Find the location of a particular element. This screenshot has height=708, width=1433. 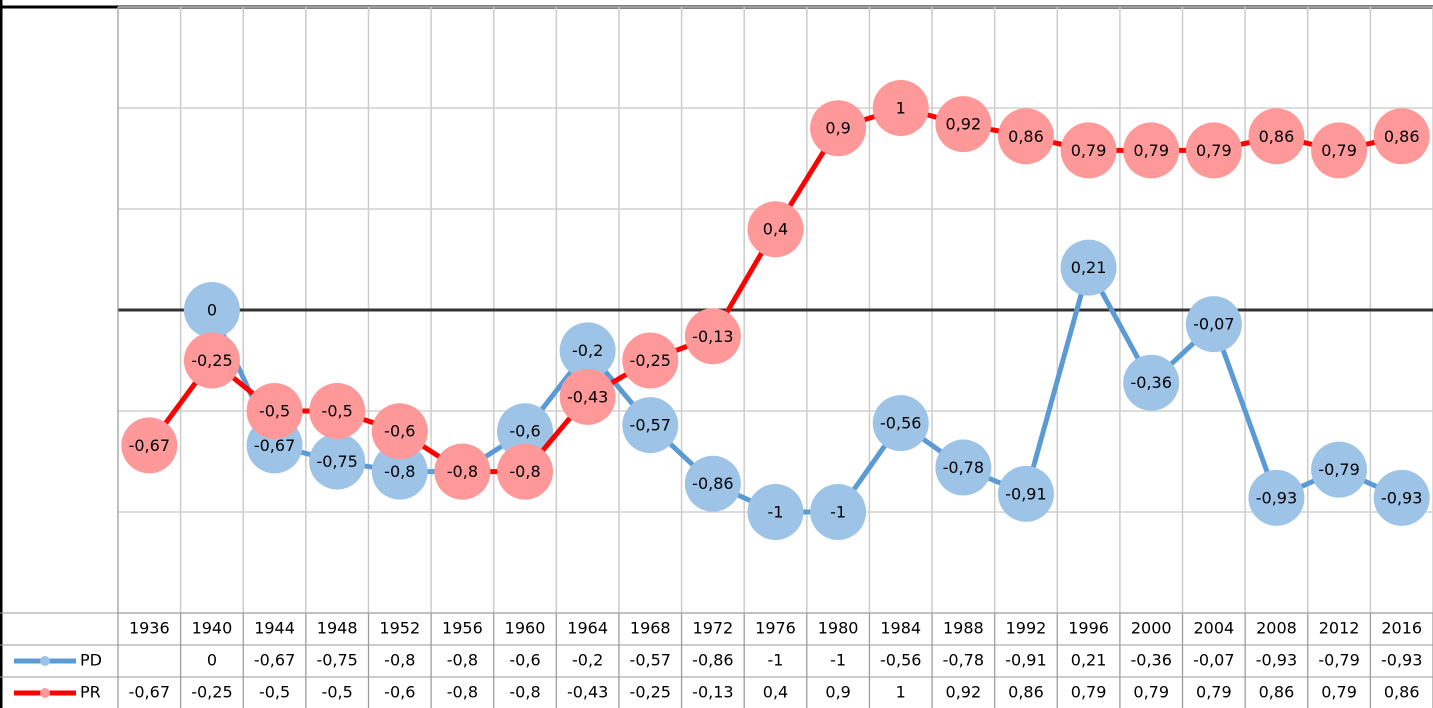

data-label: -0,25 is located at coordinates (211, 360).